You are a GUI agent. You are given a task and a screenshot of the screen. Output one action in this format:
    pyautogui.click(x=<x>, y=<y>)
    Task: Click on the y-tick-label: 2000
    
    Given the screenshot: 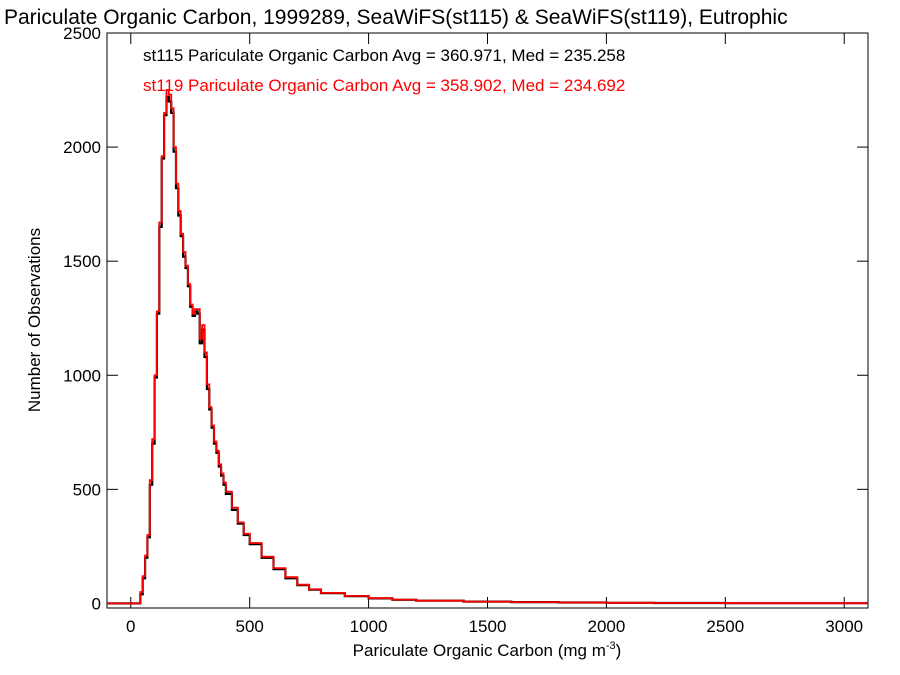 What is the action you would take?
    pyautogui.click(x=82, y=147)
    